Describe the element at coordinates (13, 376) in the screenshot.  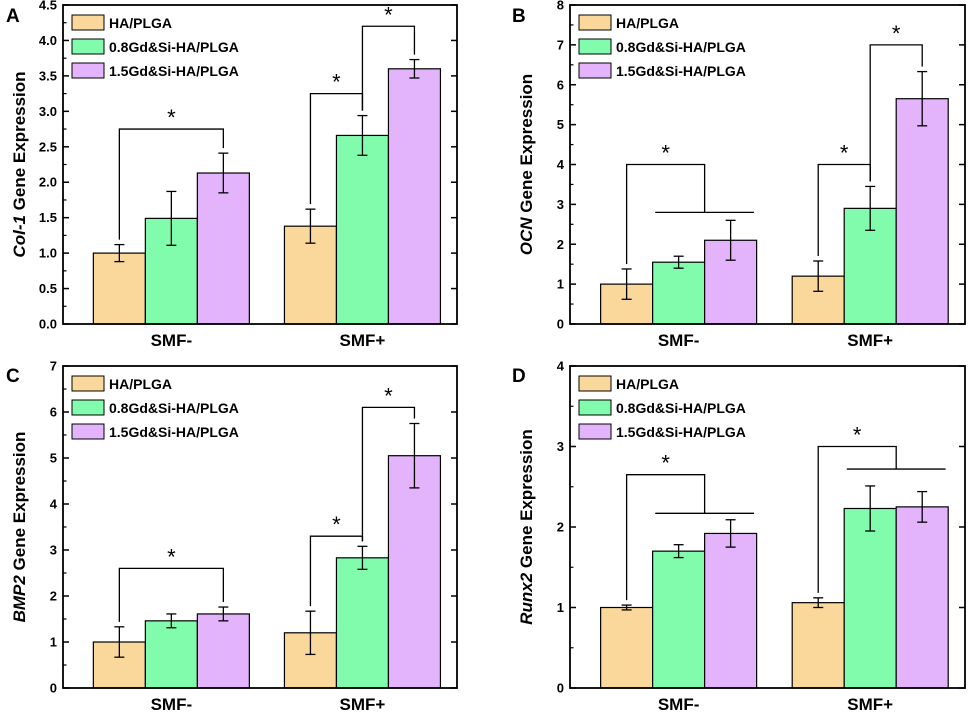
I see `panel-letter: C` at that location.